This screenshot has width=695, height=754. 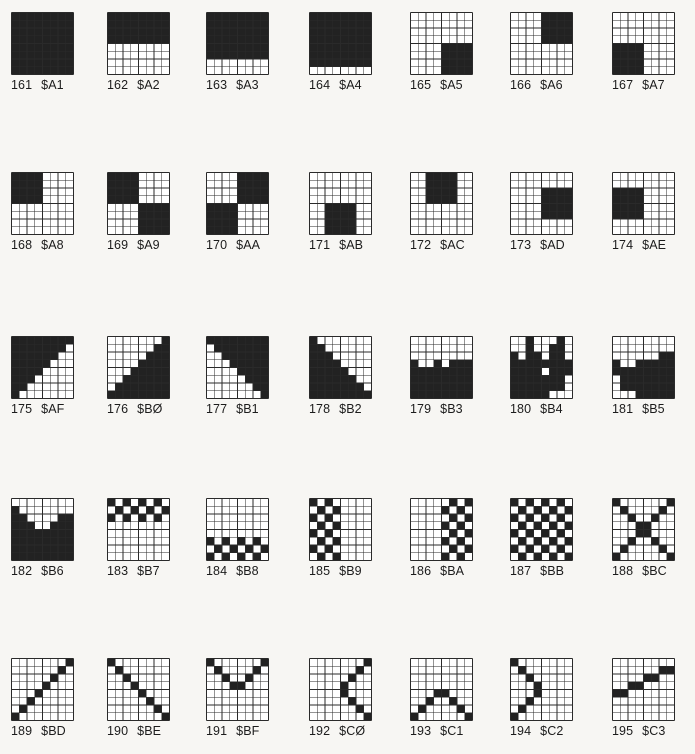 What do you see at coordinates (232, 409) in the screenshot?
I see `character-label: 177 $B1` at bounding box center [232, 409].